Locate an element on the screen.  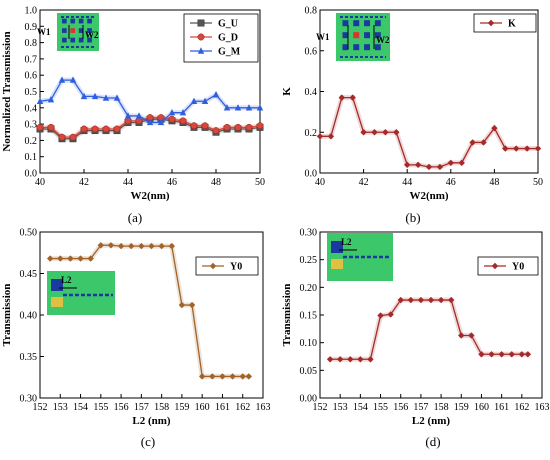
x-tick-label: 42 is located at coordinates (84, 182).